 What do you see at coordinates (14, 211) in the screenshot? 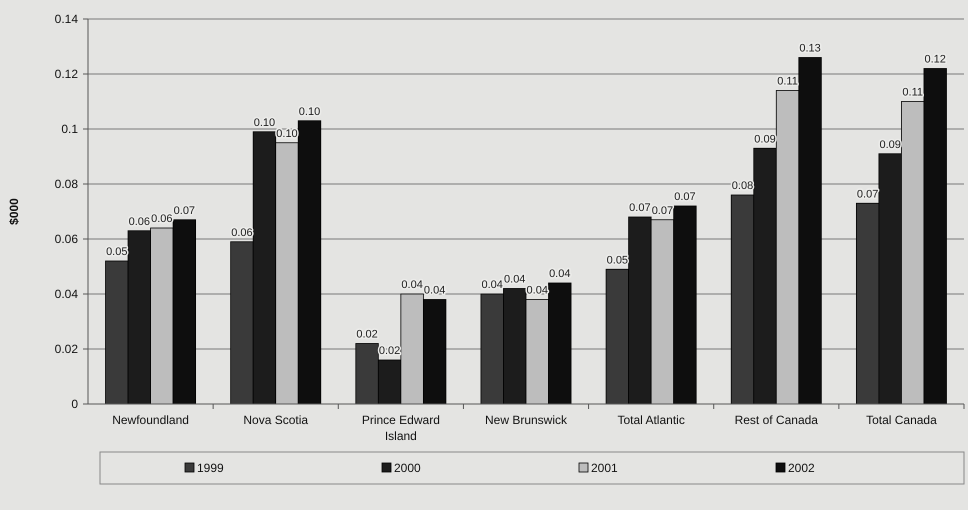
I see `y-axis-title: $000` at bounding box center [14, 211].